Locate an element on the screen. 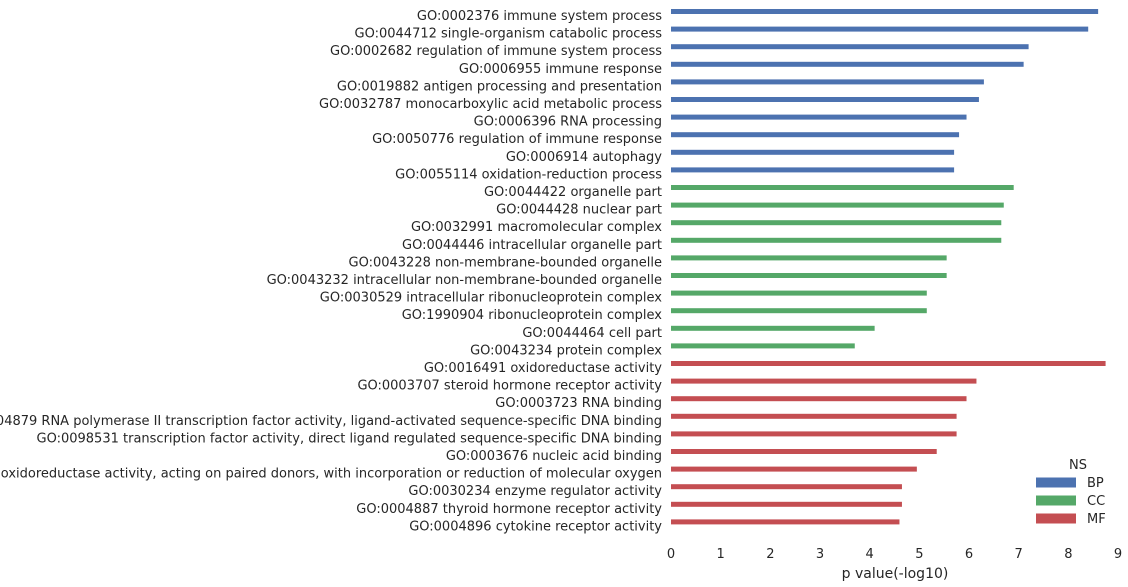  category-label: GO:0003723 RNA binding is located at coordinates (578, 403).